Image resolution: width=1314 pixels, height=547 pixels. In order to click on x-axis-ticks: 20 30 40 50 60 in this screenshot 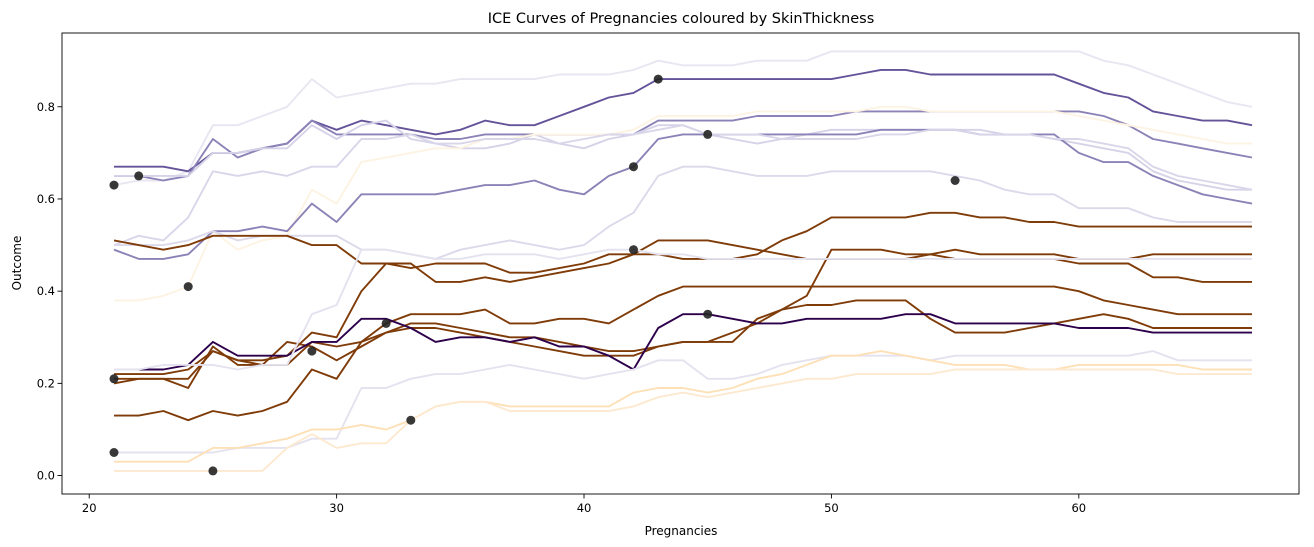, I will do `click(584, 504)`.